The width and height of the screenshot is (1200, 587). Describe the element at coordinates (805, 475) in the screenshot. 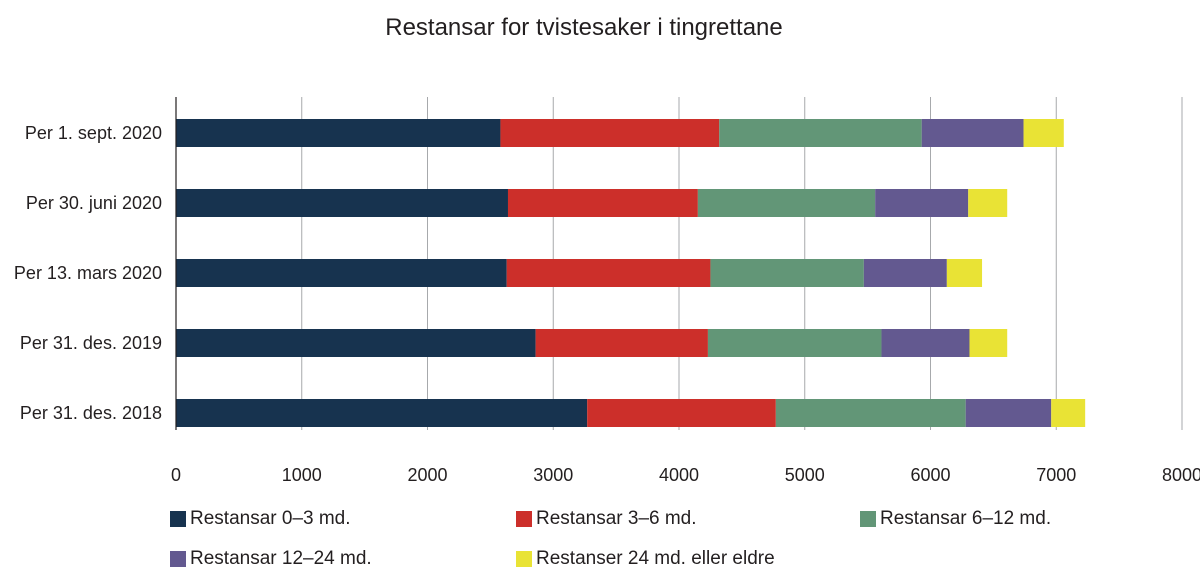

I see `x-tick-label: 5000` at that location.